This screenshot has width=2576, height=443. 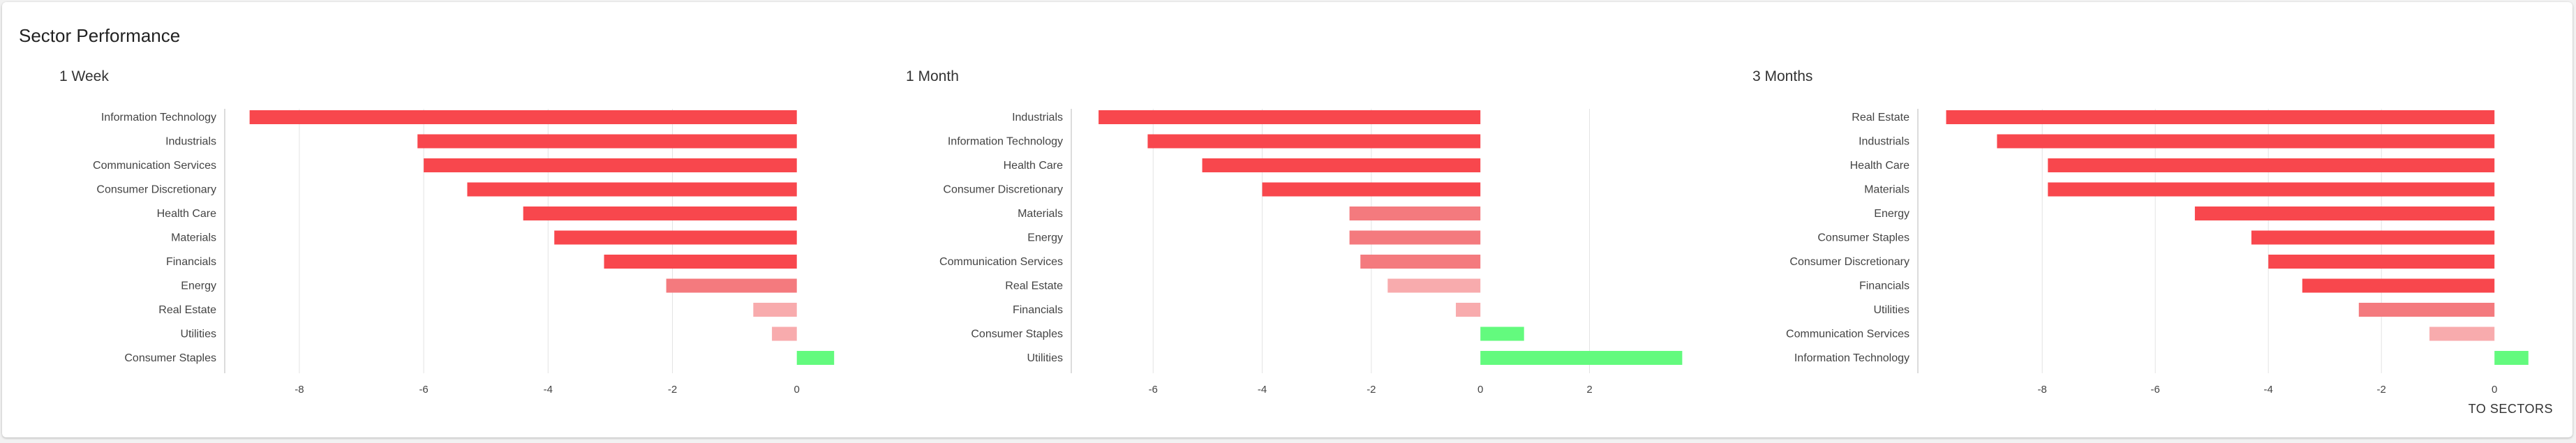 What do you see at coordinates (932, 76) in the screenshot?
I see `chart-title-1-month: 1 Month` at bounding box center [932, 76].